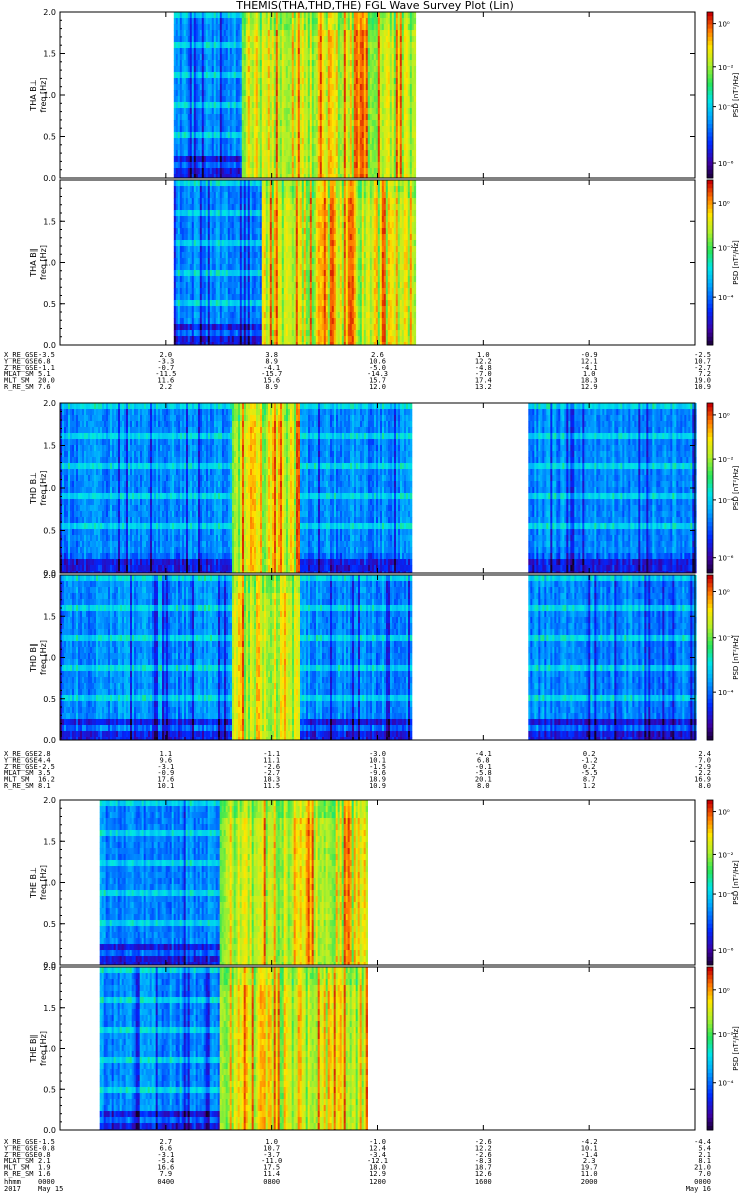  Describe the element at coordinates (271, 387) in the screenshot. I see `ephem-value: 8.9` at that location.